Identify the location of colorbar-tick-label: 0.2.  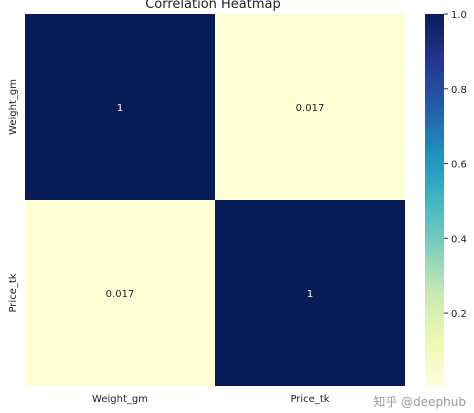
(459, 314).